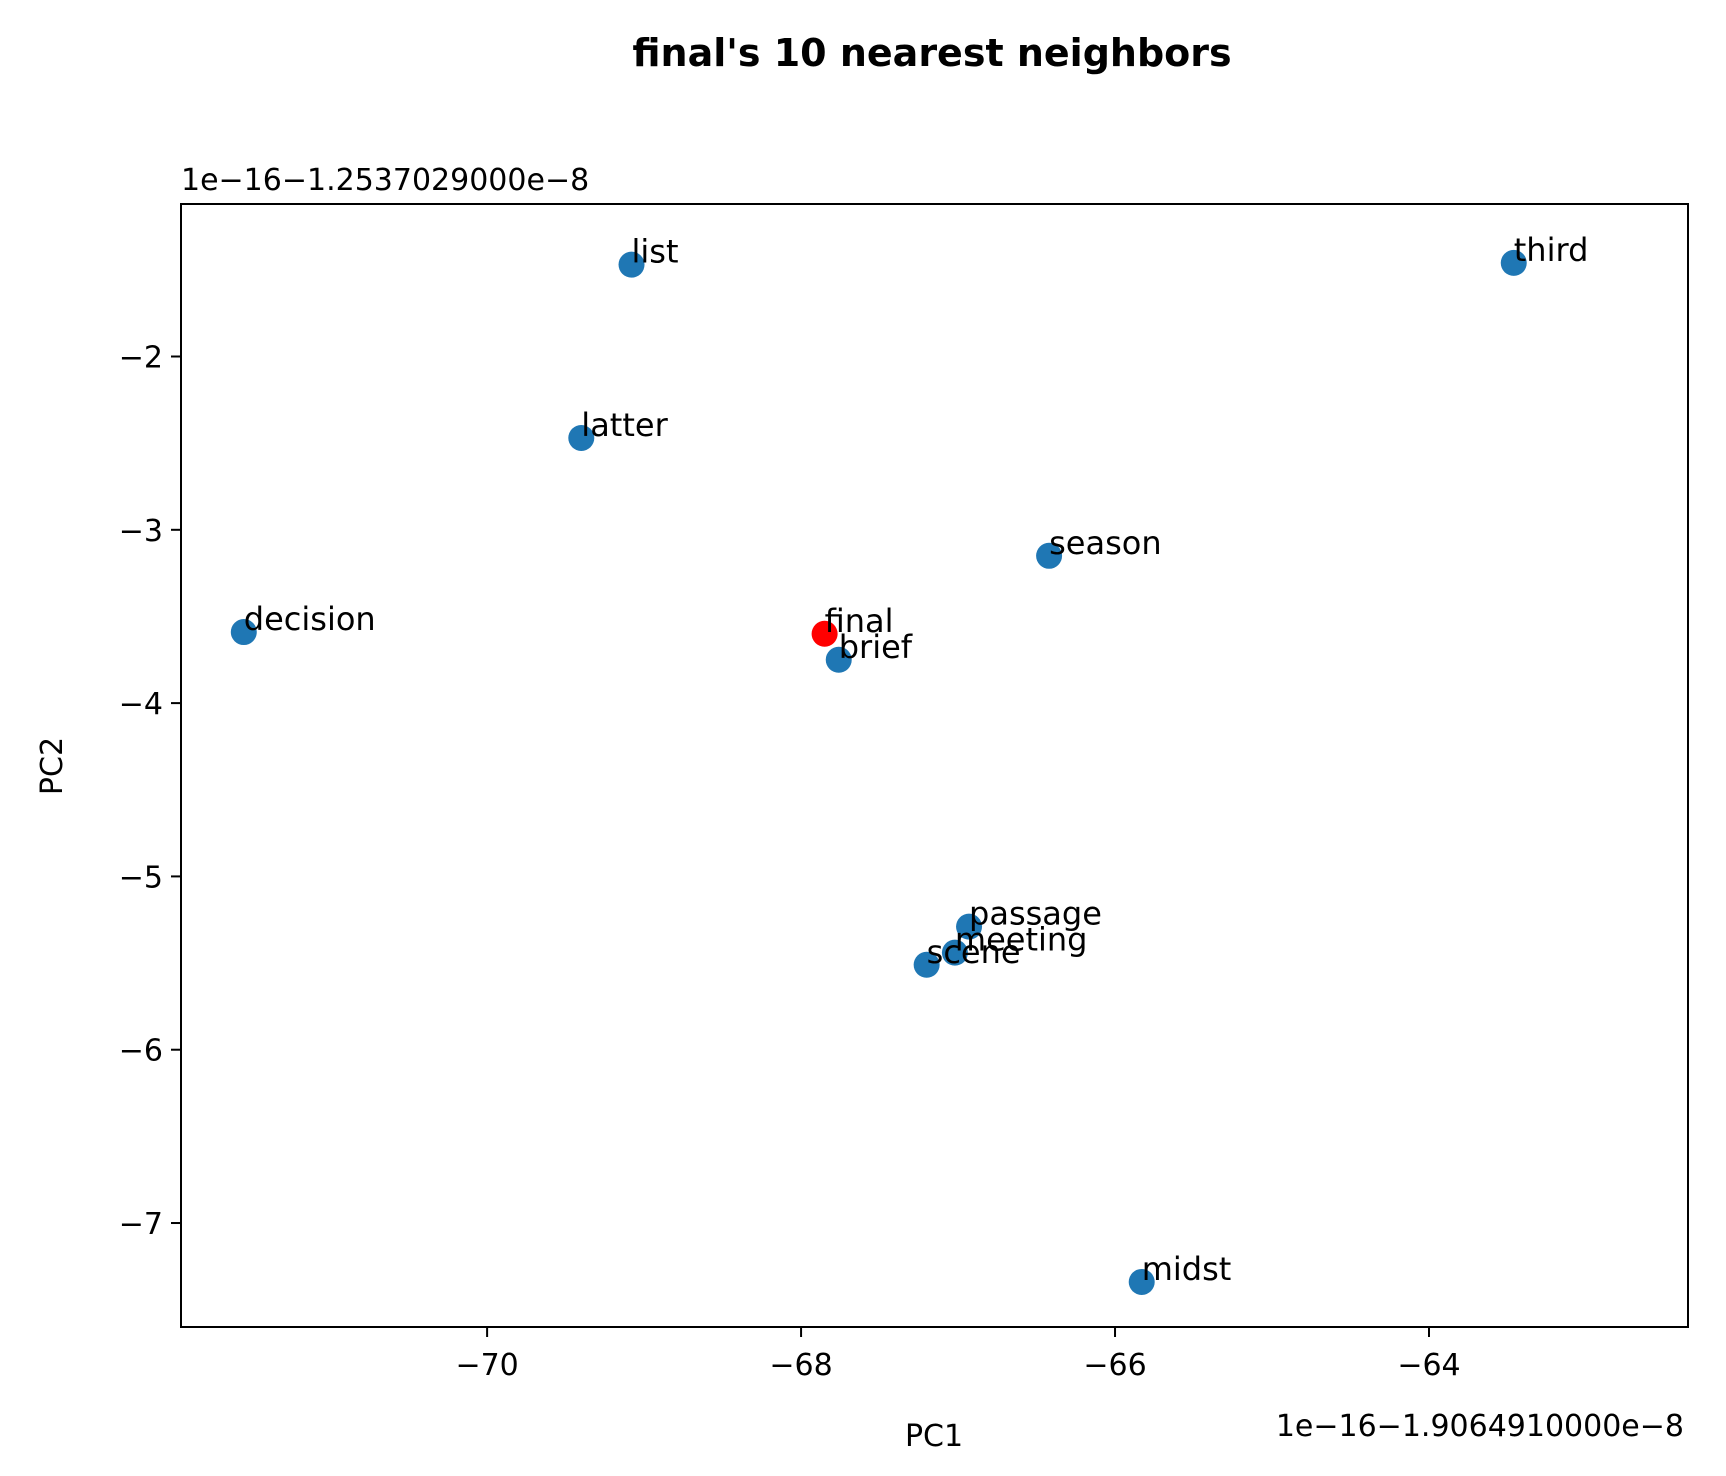 This screenshot has height=1476, width=1726. Describe the element at coordinates (1035, 914) in the screenshot. I see `point-label-passage: passage` at that location.